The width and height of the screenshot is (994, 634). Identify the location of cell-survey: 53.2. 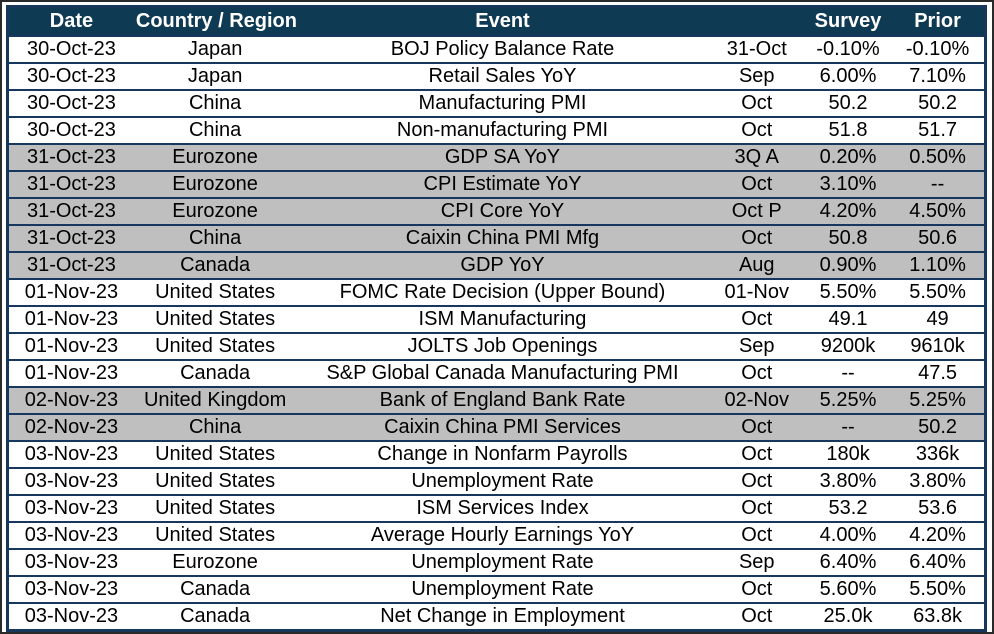
(848, 508).